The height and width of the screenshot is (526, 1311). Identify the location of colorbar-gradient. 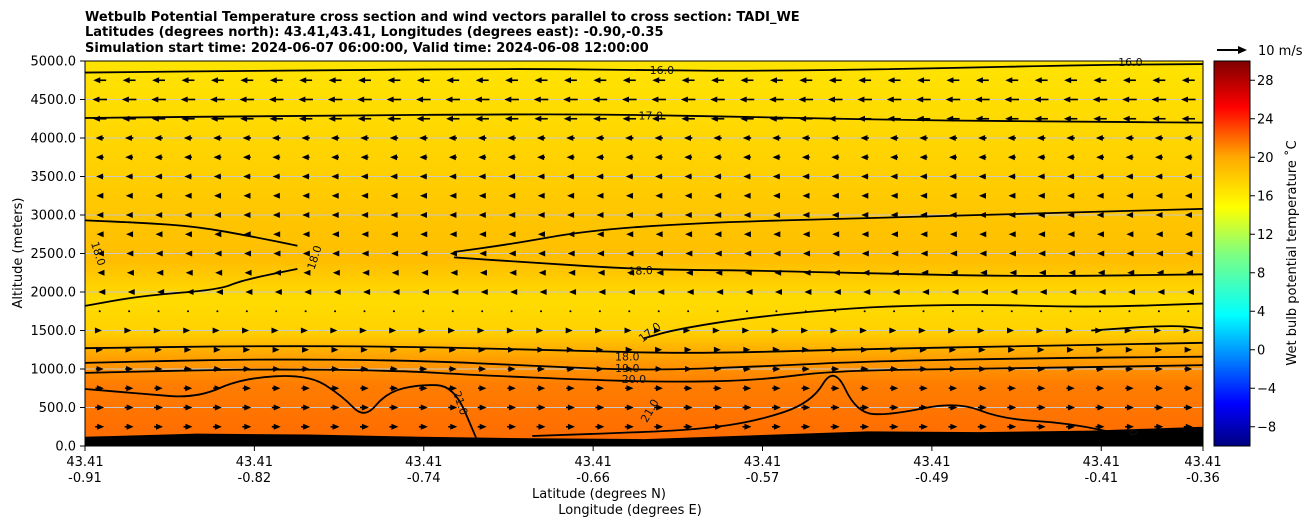
(1232, 253).